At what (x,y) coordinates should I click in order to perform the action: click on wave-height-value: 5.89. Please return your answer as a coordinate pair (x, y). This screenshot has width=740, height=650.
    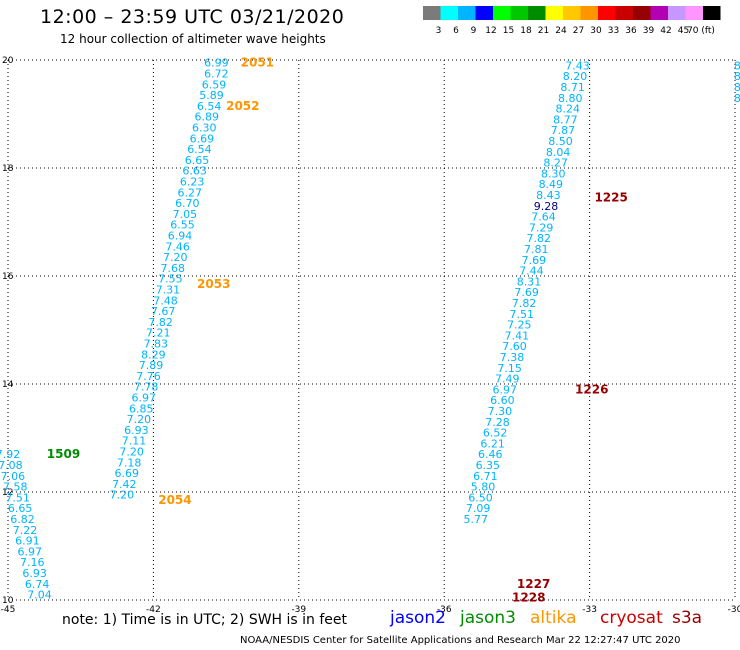
    Looking at the image, I should click on (211, 95).